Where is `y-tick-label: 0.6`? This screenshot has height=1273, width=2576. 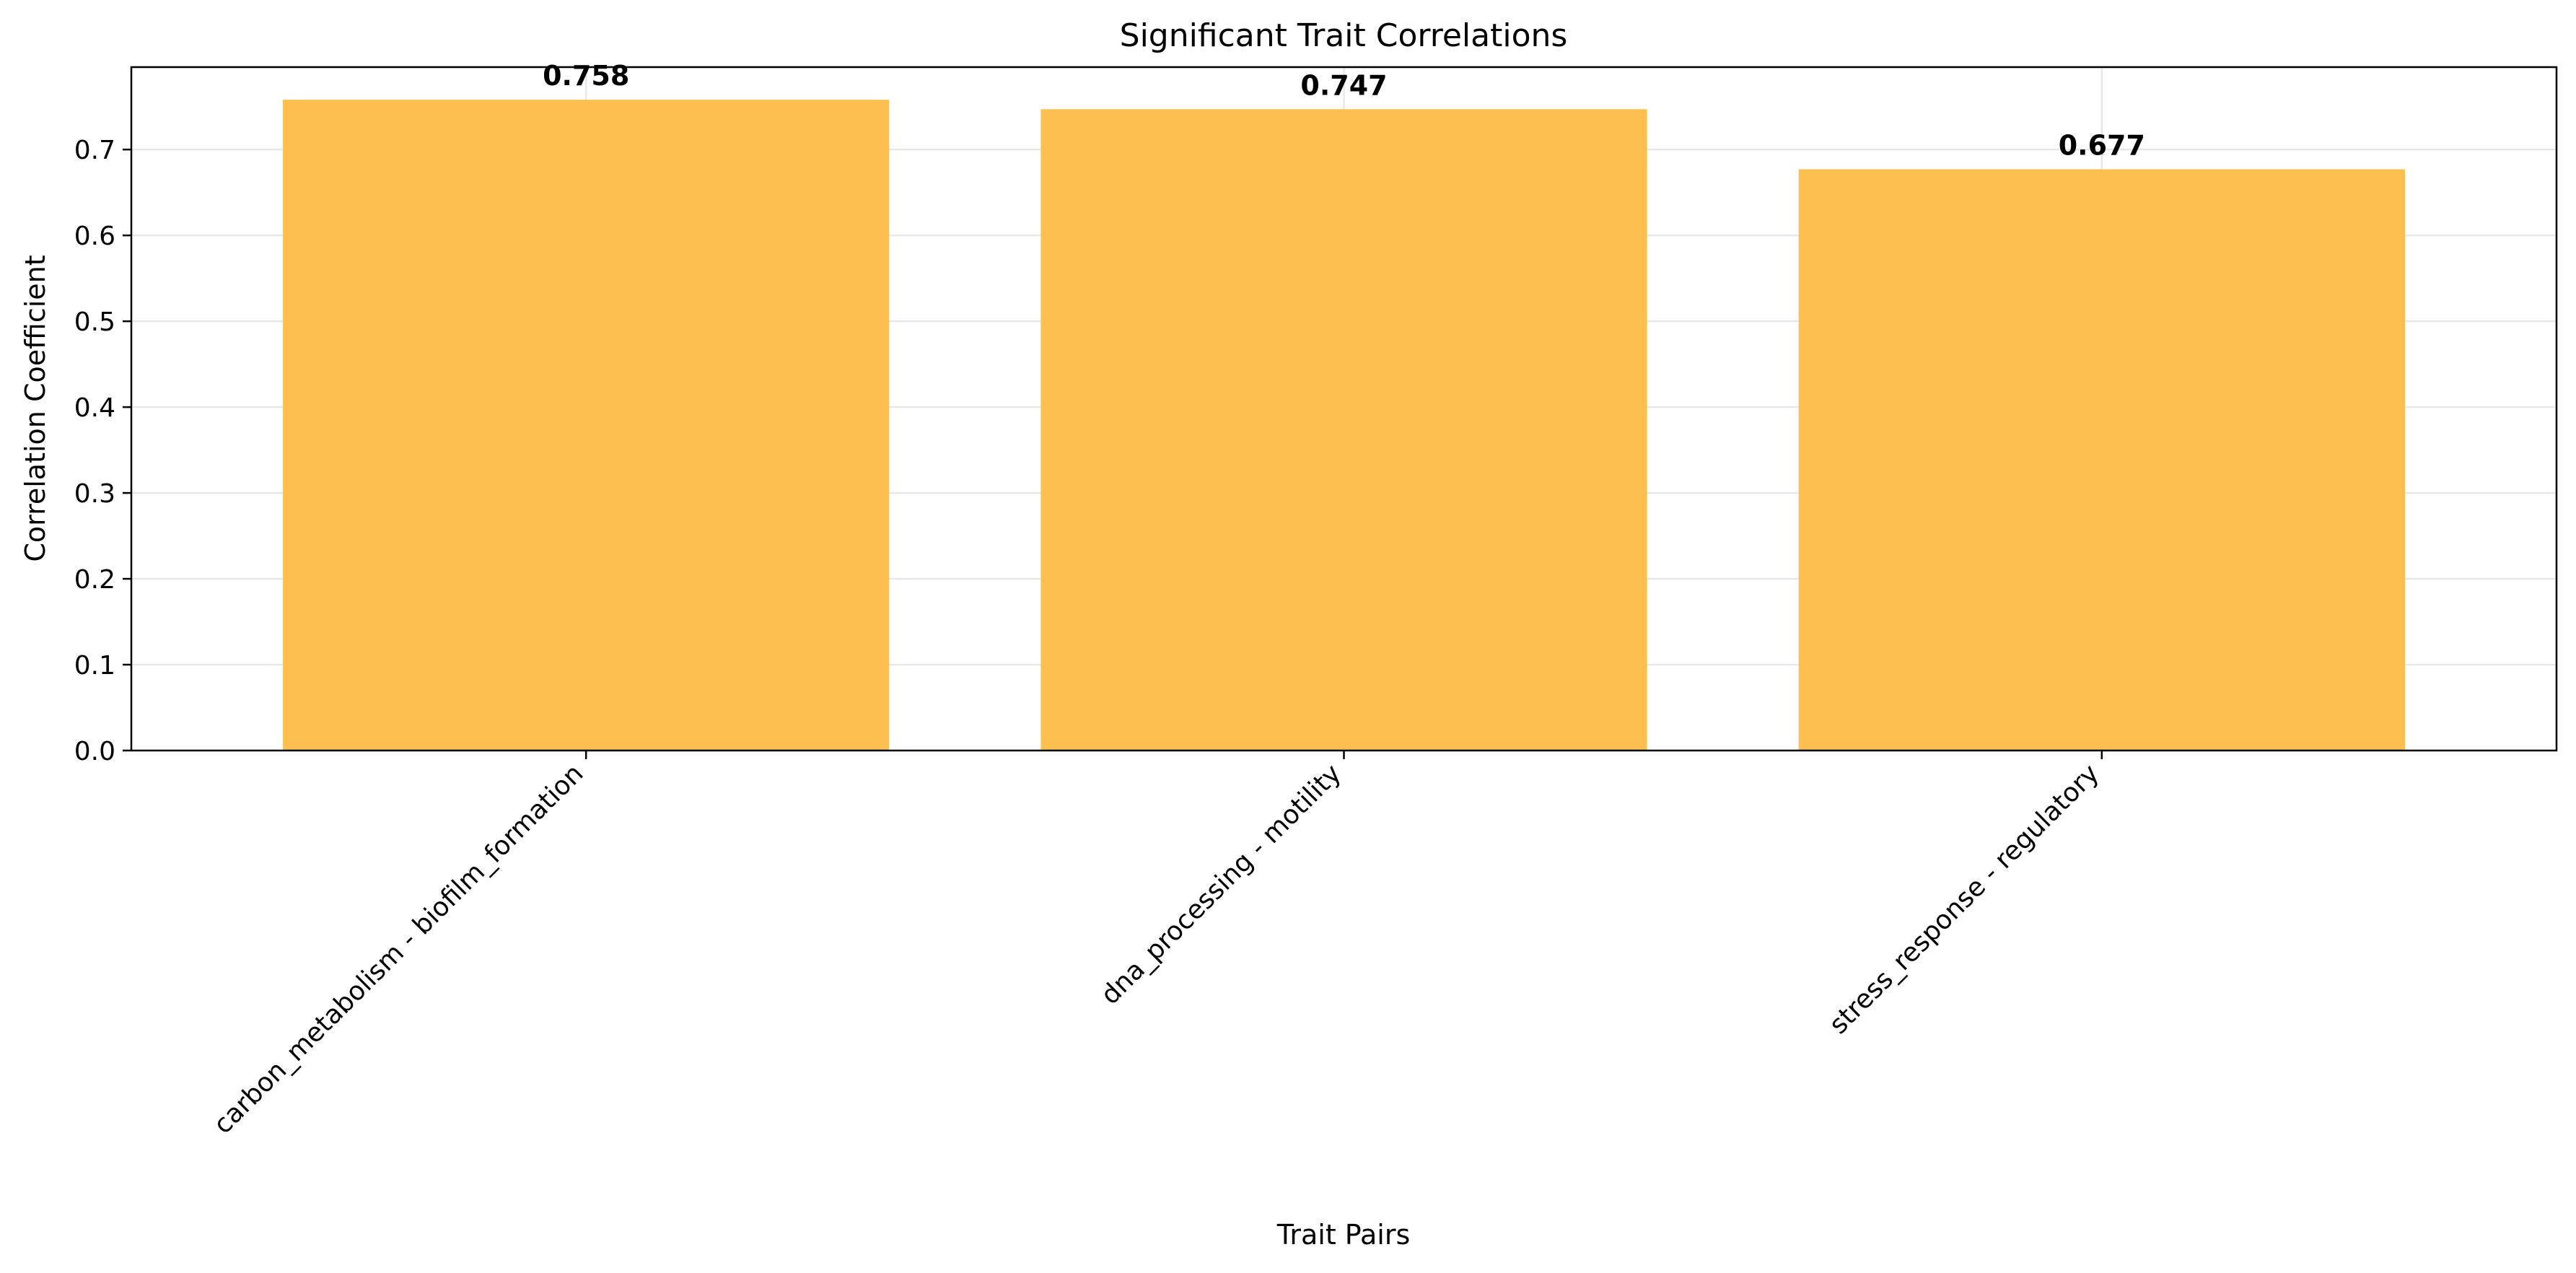 y-tick-label: 0.6 is located at coordinates (94, 236).